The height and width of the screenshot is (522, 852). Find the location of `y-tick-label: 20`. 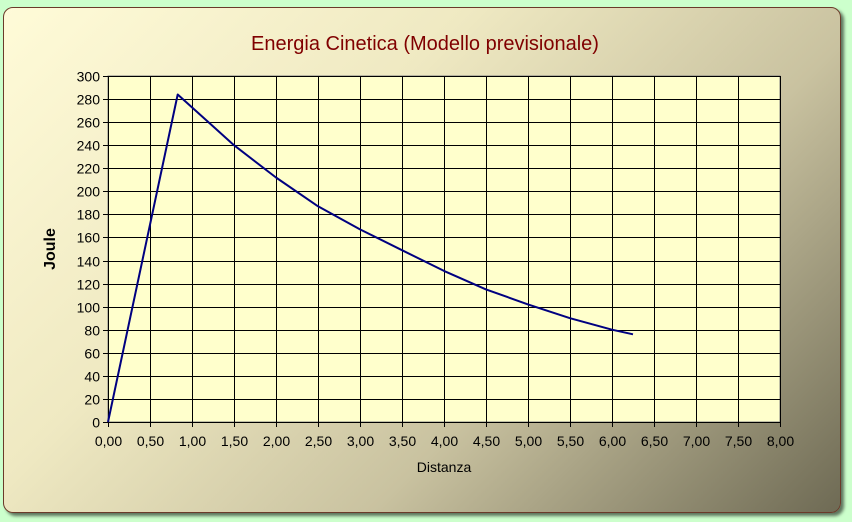

y-tick-label: 20 is located at coordinates (92, 400).